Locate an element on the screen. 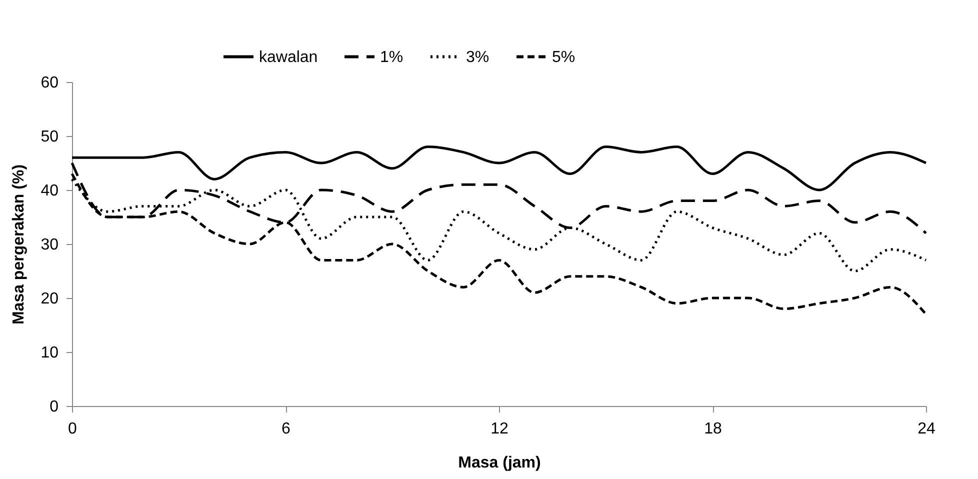 The height and width of the screenshot is (479, 978). y-tick-label: 60 is located at coordinates (49, 83).